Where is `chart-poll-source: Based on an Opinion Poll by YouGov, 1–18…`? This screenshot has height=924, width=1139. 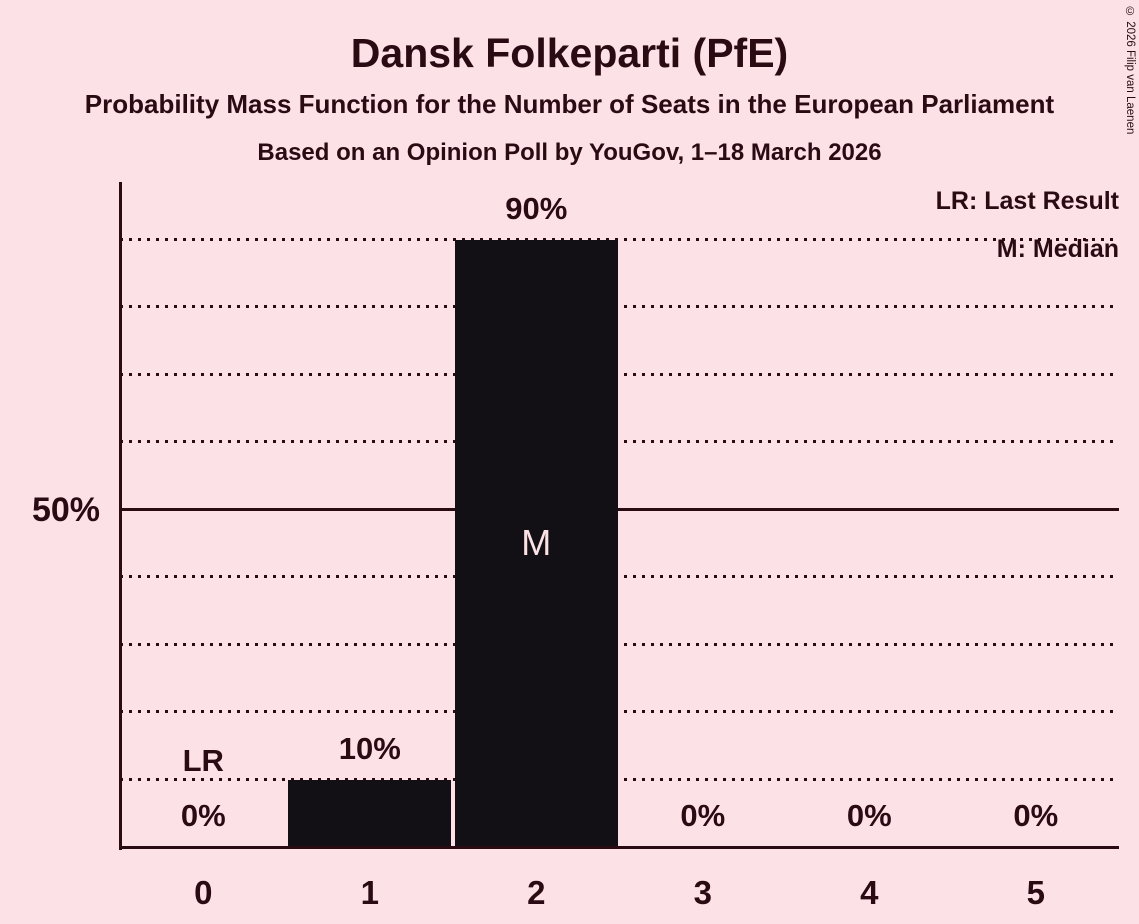 chart-poll-source: Based on an Opinion Poll by YouGov, 1–18… is located at coordinates (569, 152).